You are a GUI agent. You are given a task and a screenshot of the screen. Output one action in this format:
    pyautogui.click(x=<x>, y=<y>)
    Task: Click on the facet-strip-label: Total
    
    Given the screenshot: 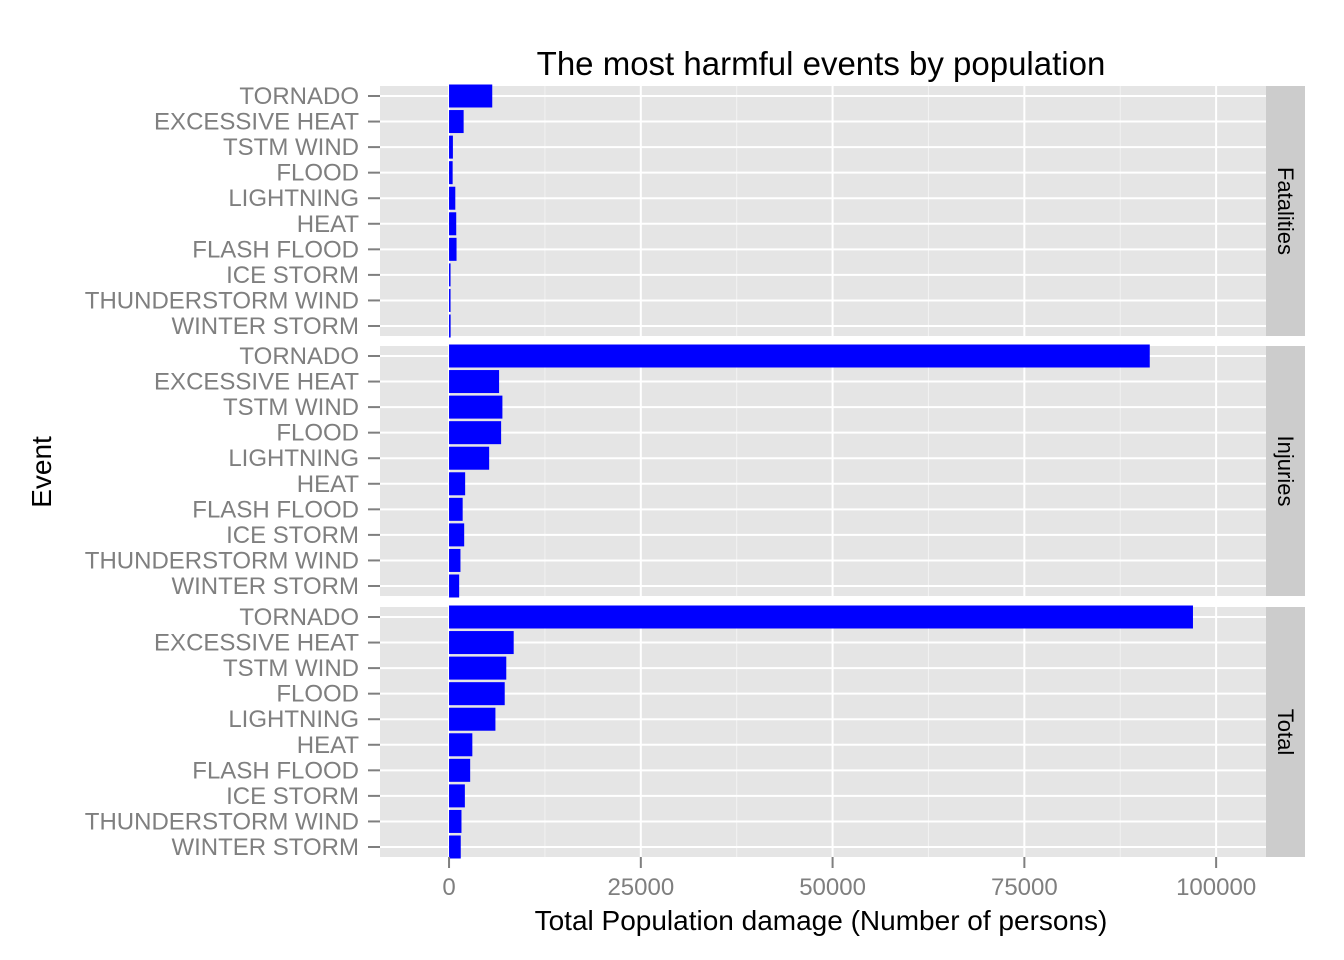 What is the action you would take?
    pyautogui.click(x=1285, y=732)
    